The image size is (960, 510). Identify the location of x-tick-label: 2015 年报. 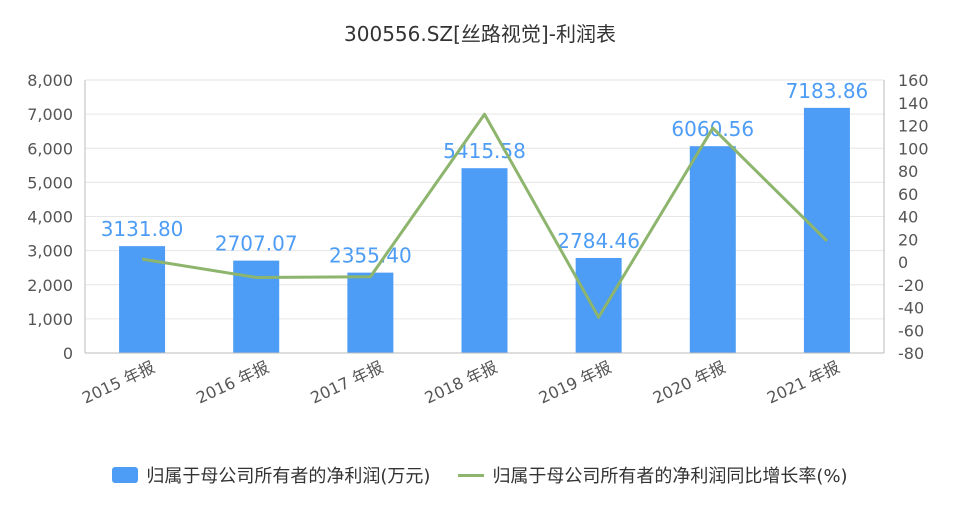
(118, 382).